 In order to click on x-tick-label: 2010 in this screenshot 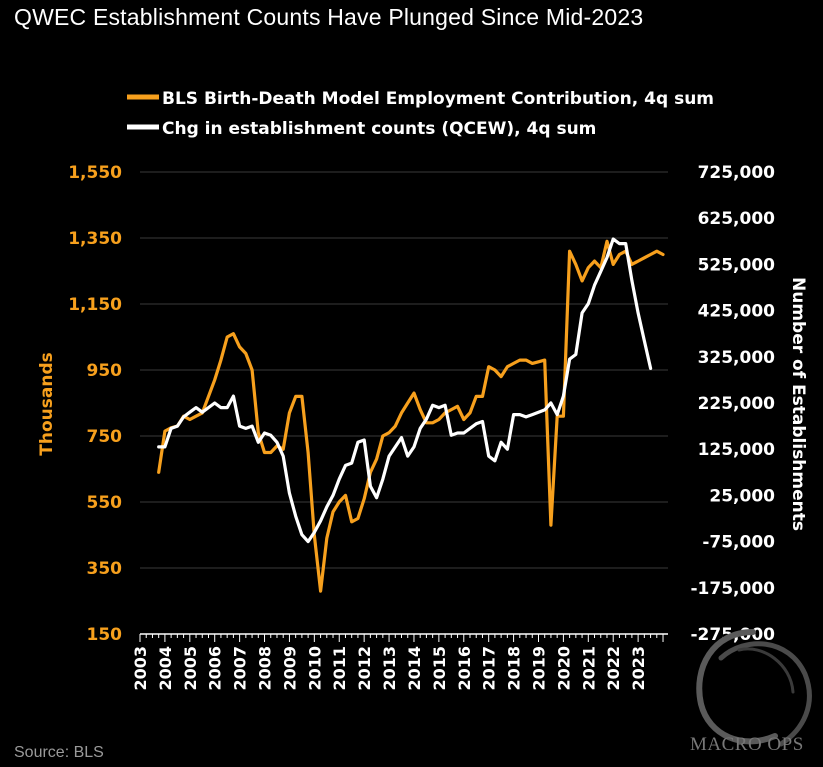, I will do `click(314, 668)`.